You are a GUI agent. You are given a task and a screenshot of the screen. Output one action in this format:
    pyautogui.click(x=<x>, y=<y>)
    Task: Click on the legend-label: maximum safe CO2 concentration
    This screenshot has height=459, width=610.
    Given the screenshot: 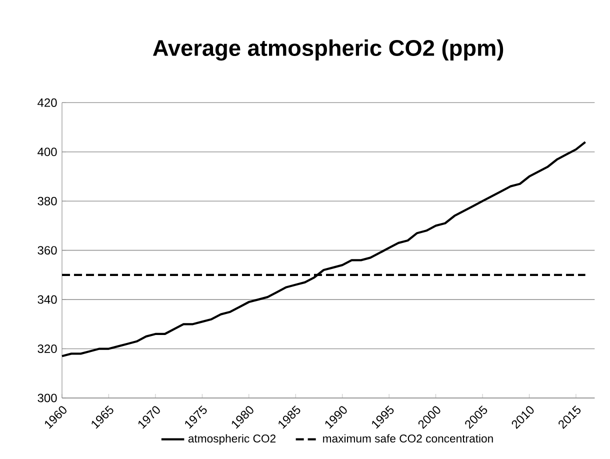 What is the action you would take?
    pyautogui.click(x=408, y=438)
    